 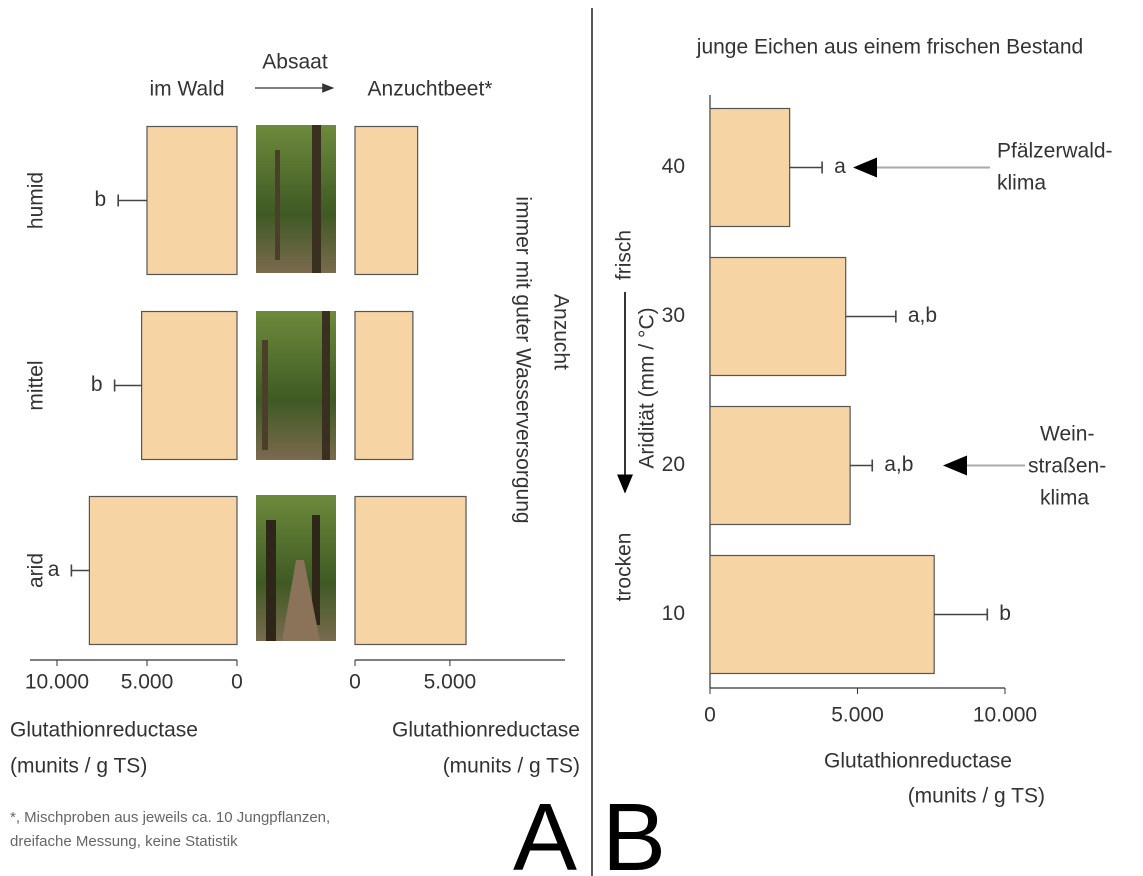 I want to click on category-label: 40, so click(x=673, y=166).